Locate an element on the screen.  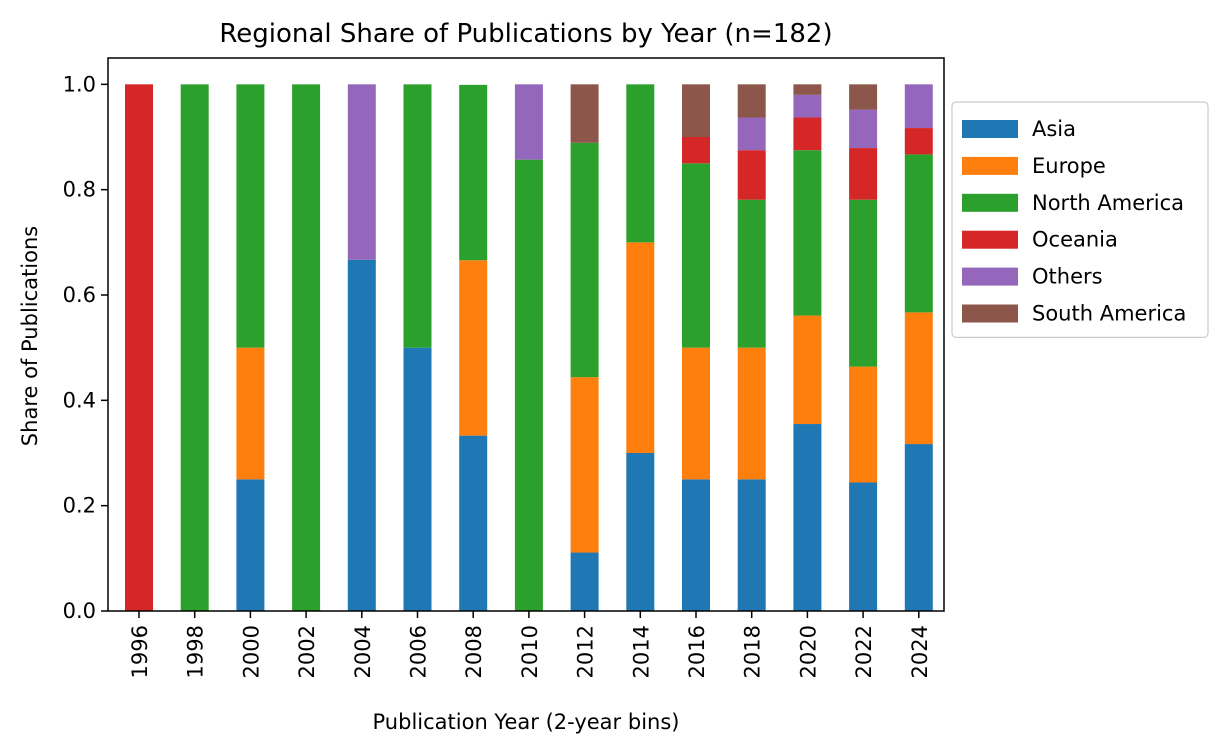
x-tick-label: 2020 is located at coordinates (808, 651).